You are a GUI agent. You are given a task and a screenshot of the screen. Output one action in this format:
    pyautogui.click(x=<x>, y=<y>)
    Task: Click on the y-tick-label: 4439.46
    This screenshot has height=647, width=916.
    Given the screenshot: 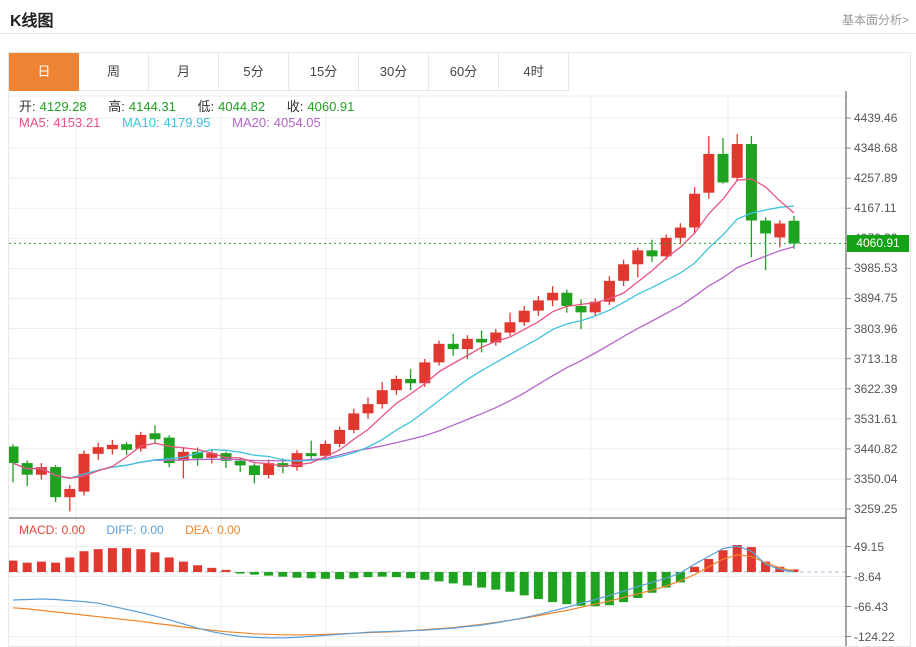 What is the action you would take?
    pyautogui.click(x=876, y=118)
    